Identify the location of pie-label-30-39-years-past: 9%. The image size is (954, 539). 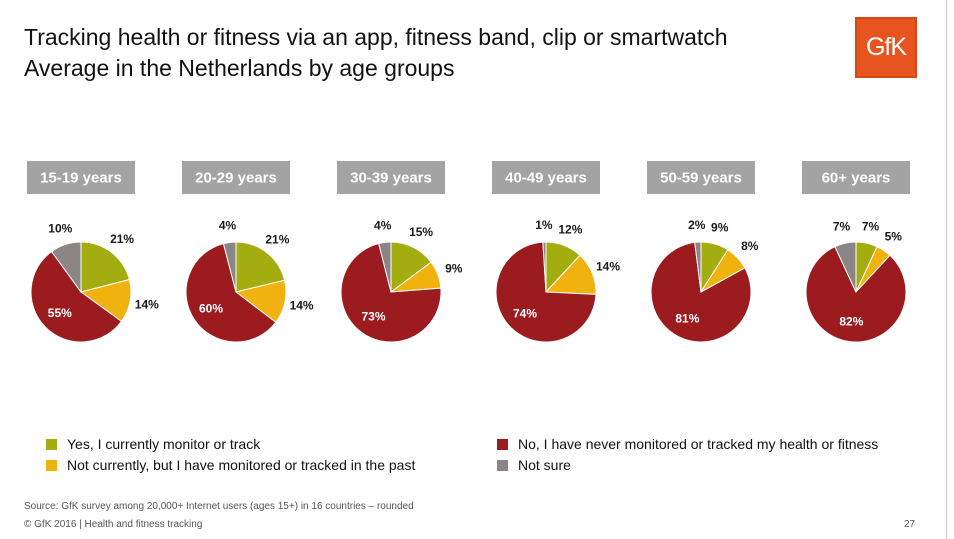
(454, 269).